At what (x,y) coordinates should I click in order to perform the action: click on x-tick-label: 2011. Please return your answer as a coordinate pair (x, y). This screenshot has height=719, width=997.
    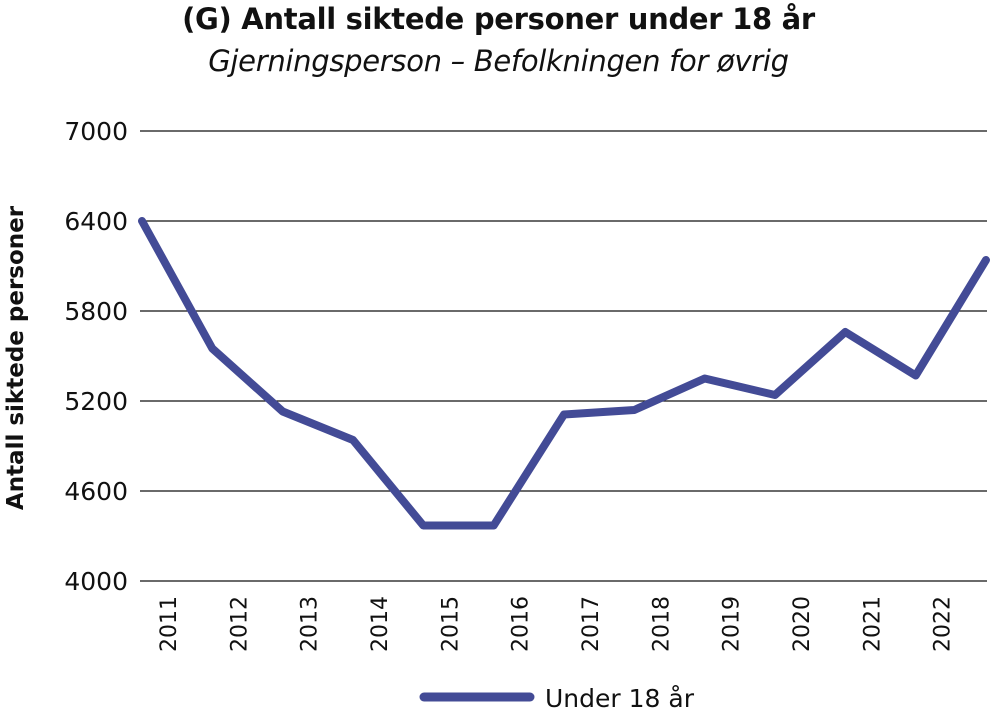
    Looking at the image, I should click on (169, 624).